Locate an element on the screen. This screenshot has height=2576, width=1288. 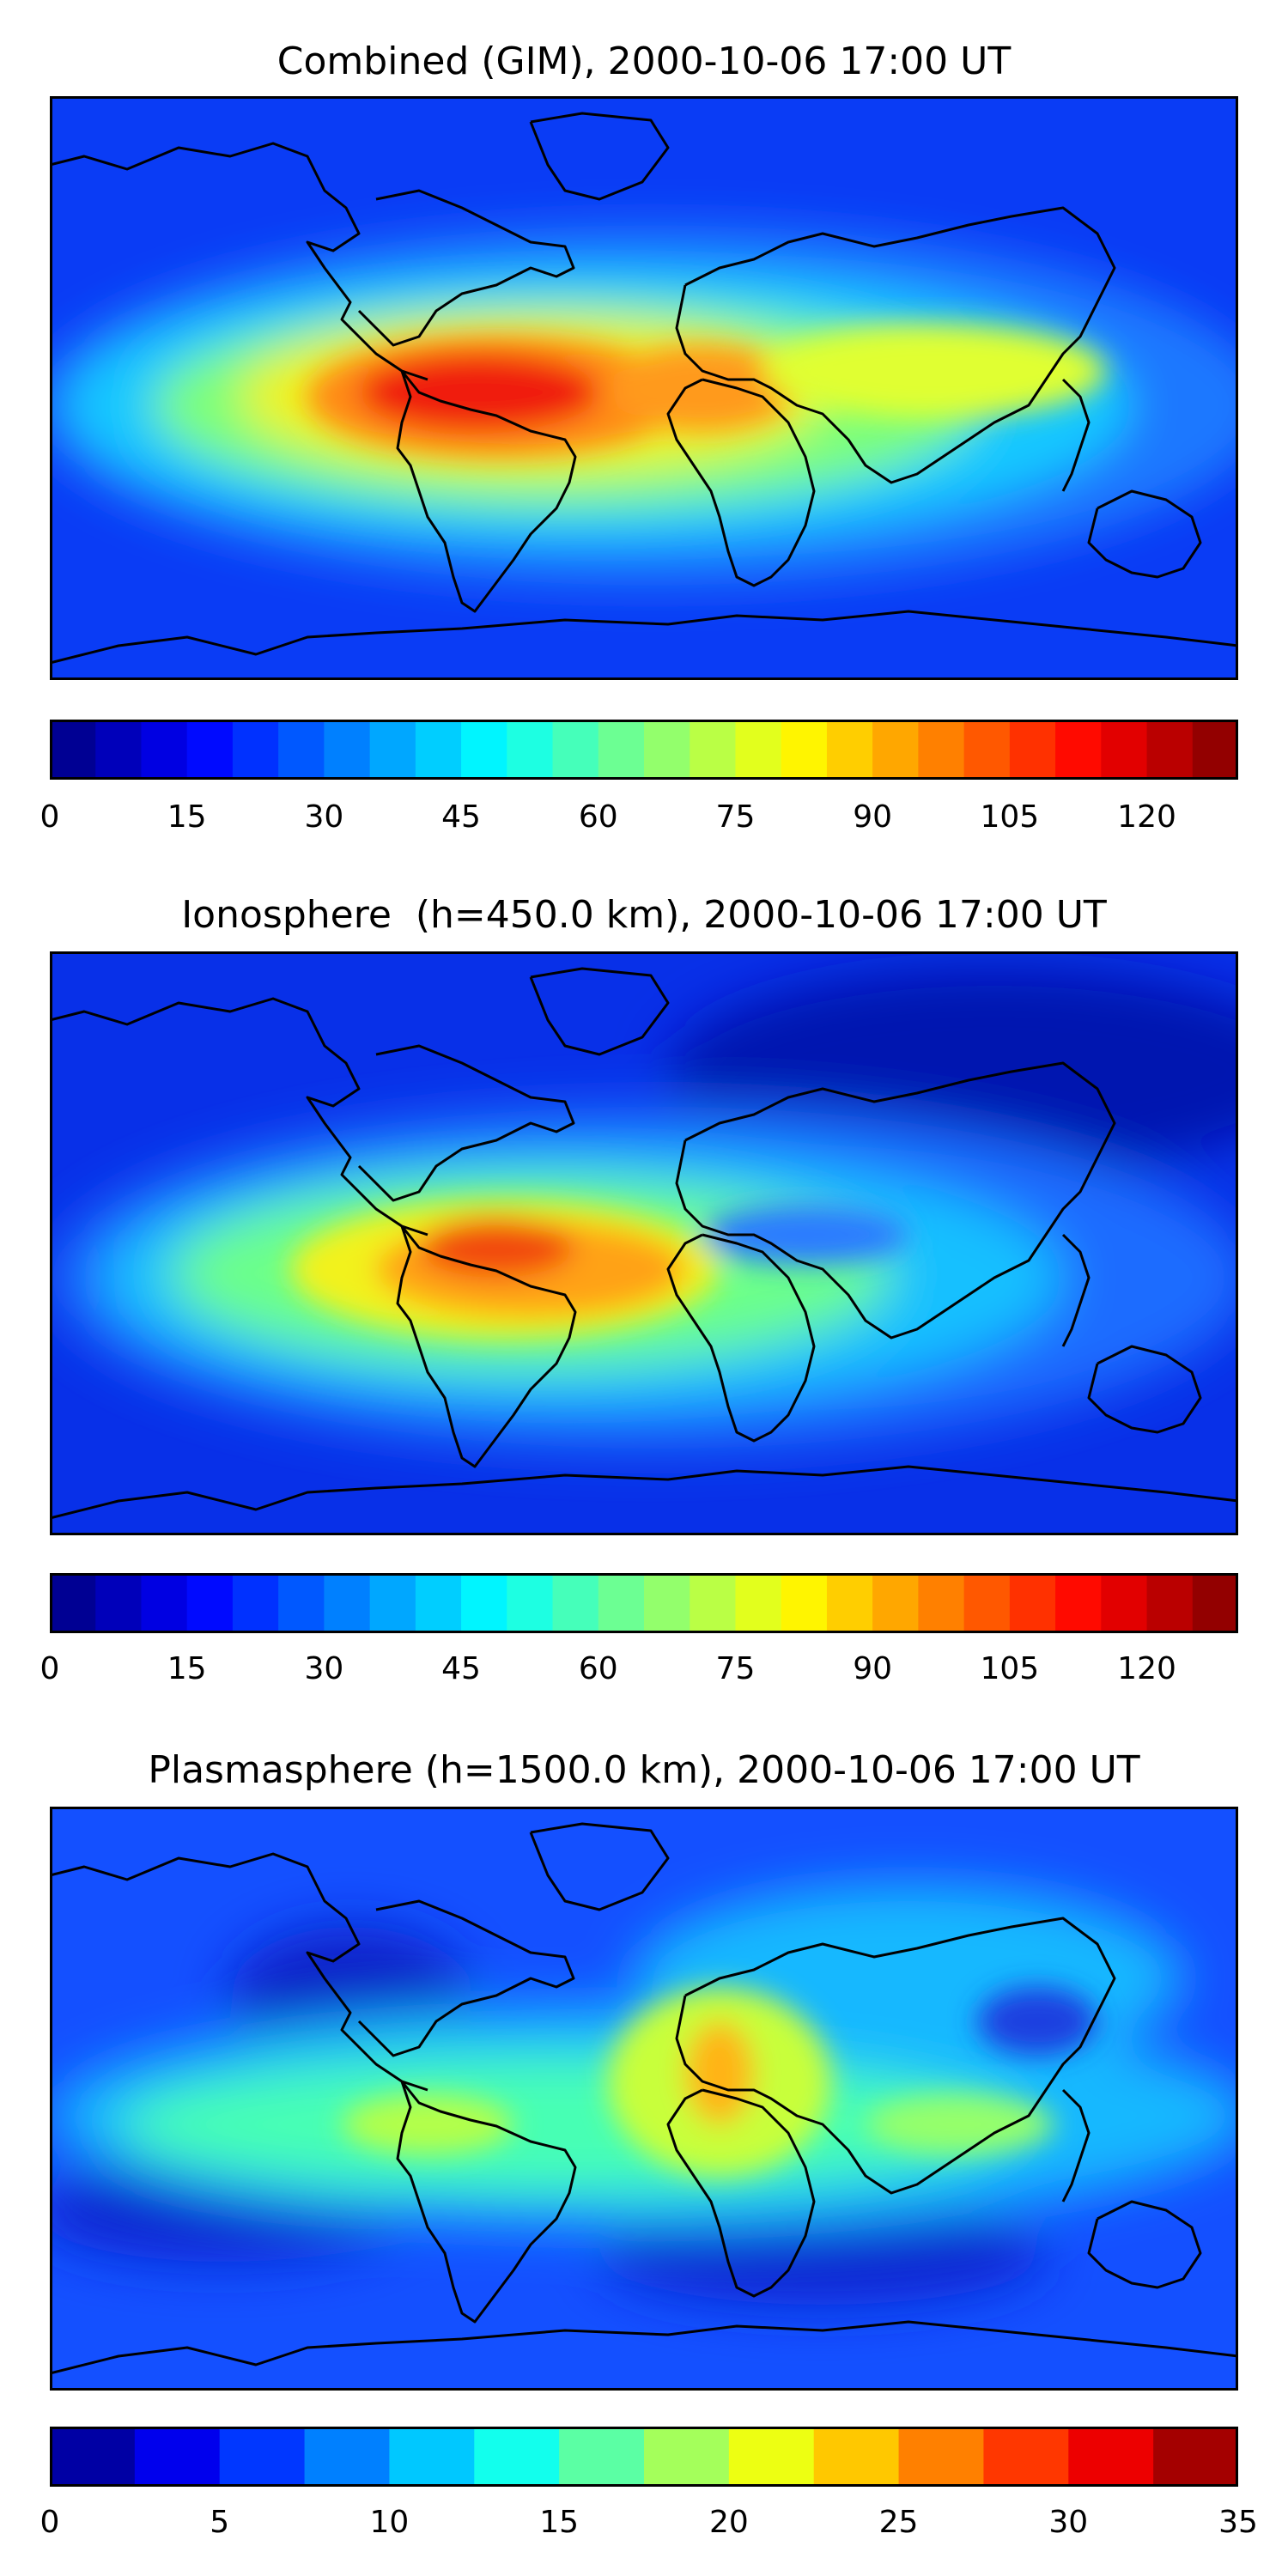
panel-title-combined: Combined (GIM), 2000-10-06 17:00 UT is located at coordinates (644, 61).